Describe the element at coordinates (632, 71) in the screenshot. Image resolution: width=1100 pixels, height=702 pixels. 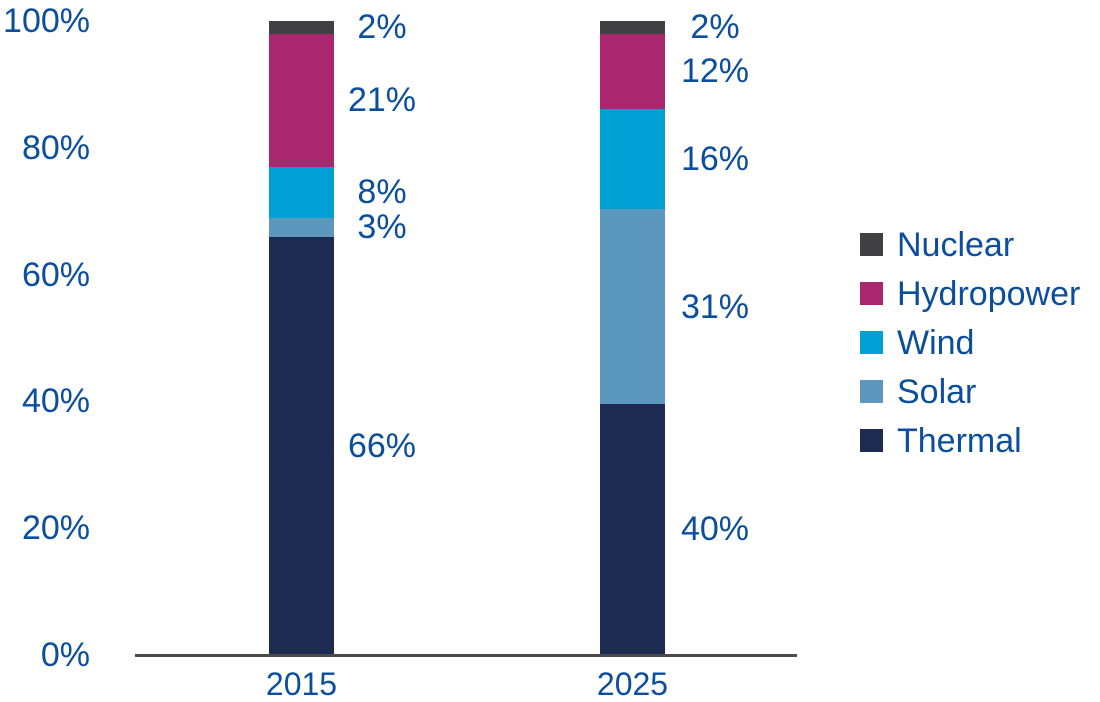
I see `segment-hydropower-2025` at that location.